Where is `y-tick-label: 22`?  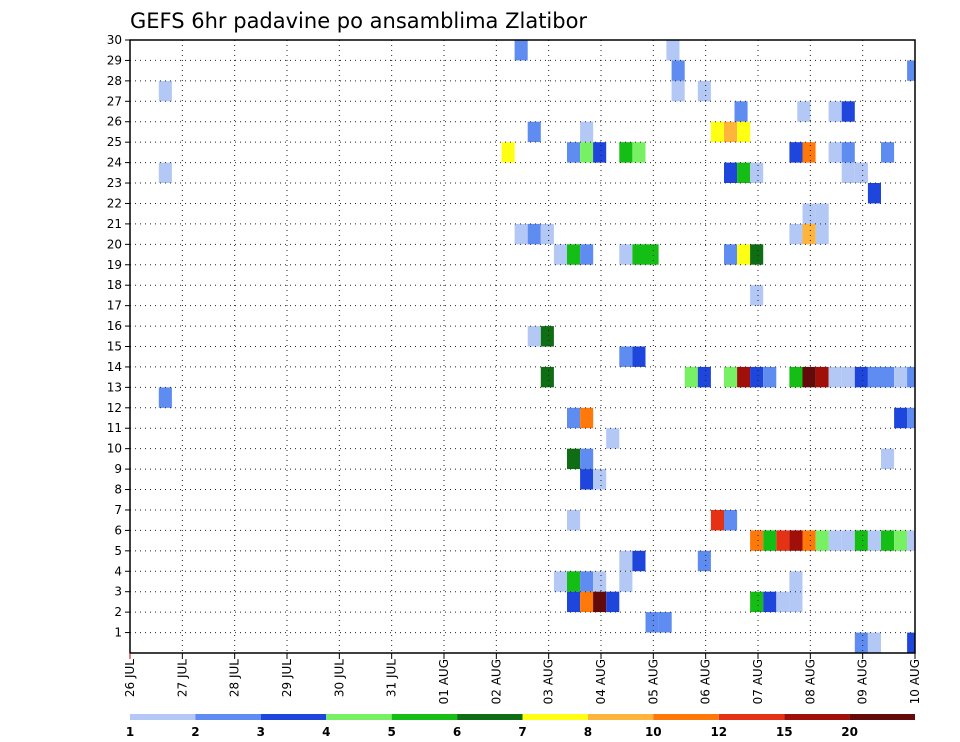
y-tick-label: 22 is located at coordinates (114, 203).